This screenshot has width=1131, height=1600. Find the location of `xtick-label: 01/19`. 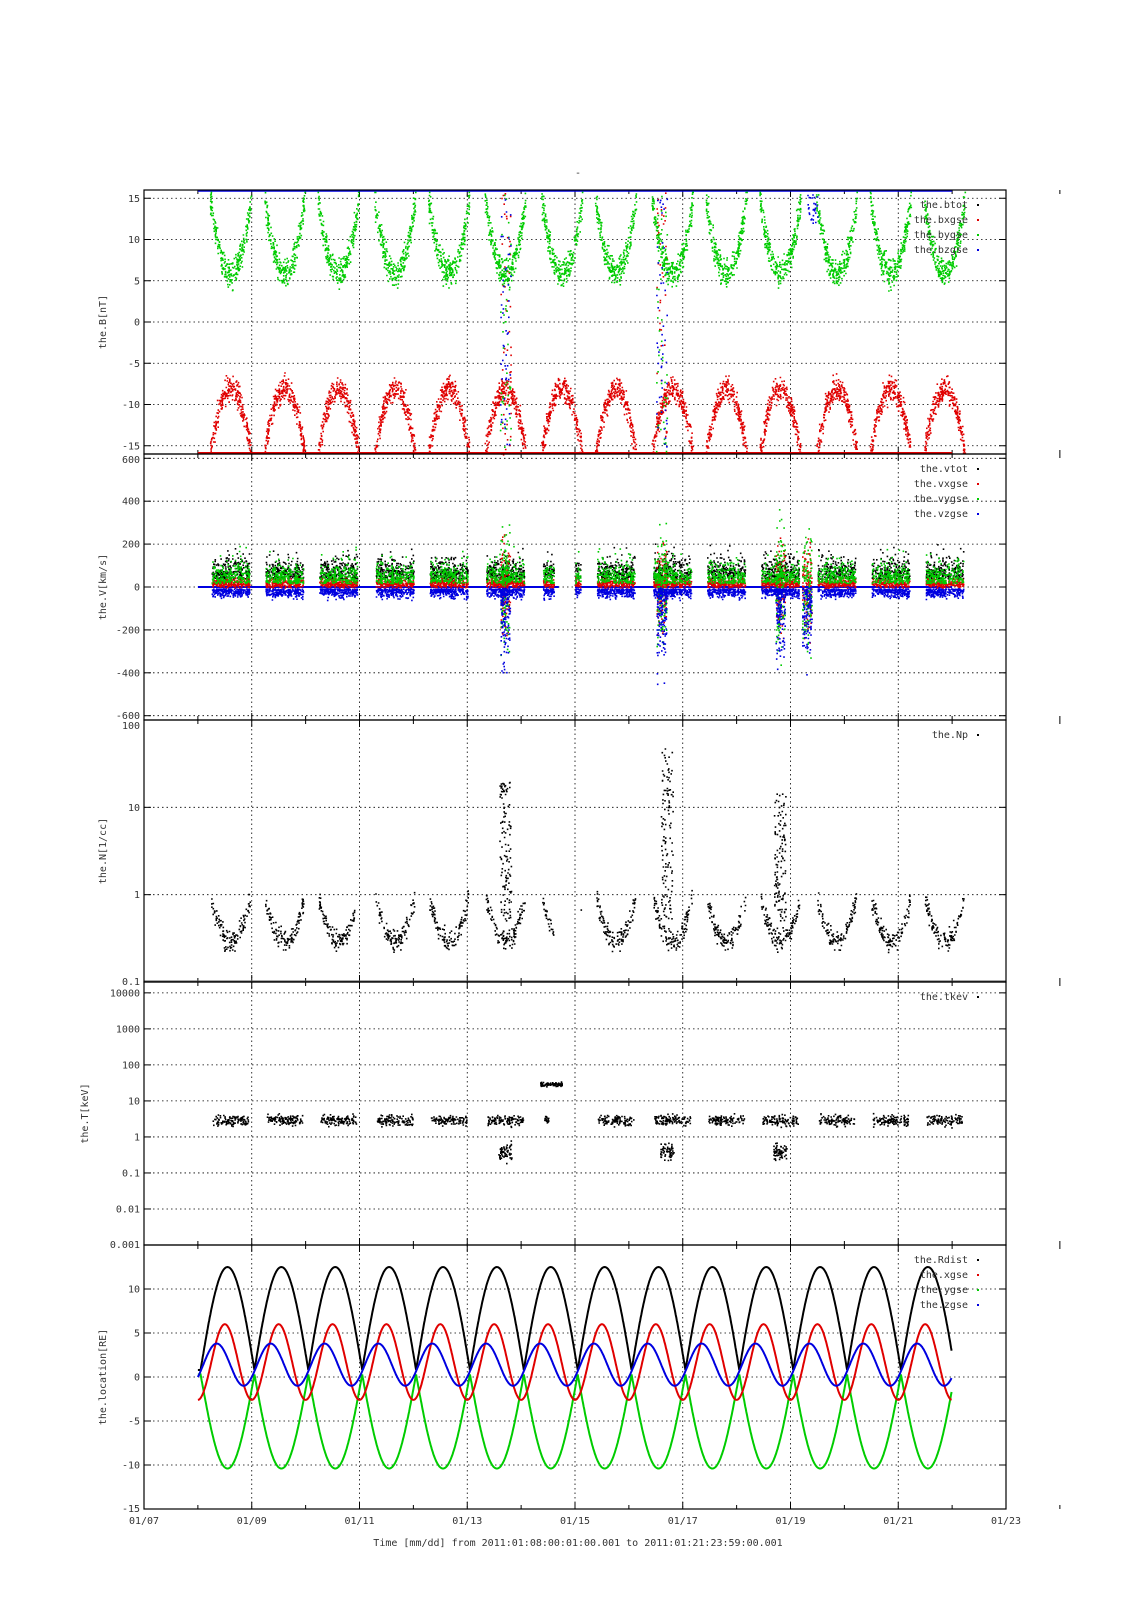

xtick-label: 01/19 is located at coordinates (790, 1521).